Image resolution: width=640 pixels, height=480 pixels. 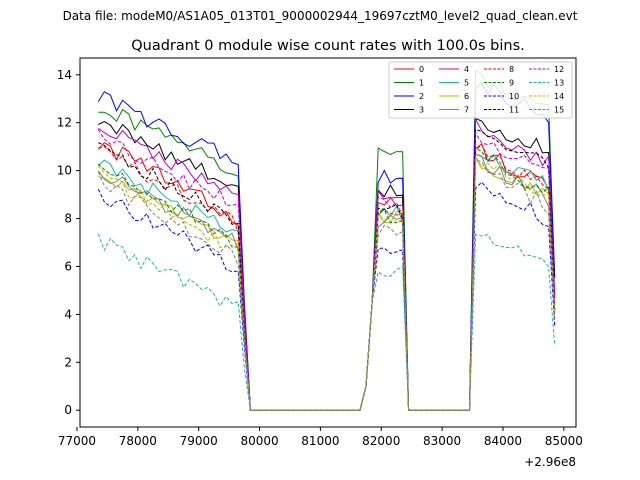 I want to click on x-tick-label: 77000, so click(x=77, y=441).